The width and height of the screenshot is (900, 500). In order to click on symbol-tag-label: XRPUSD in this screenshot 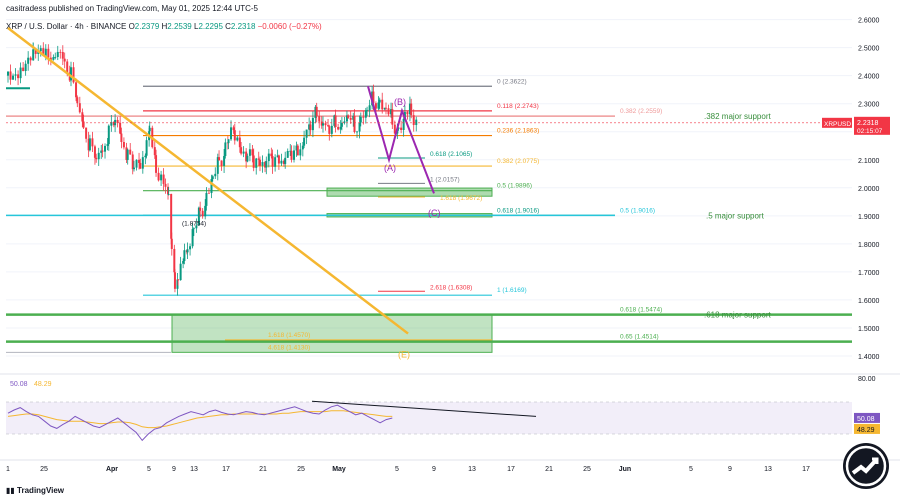, I will do `click(837, 124)`.